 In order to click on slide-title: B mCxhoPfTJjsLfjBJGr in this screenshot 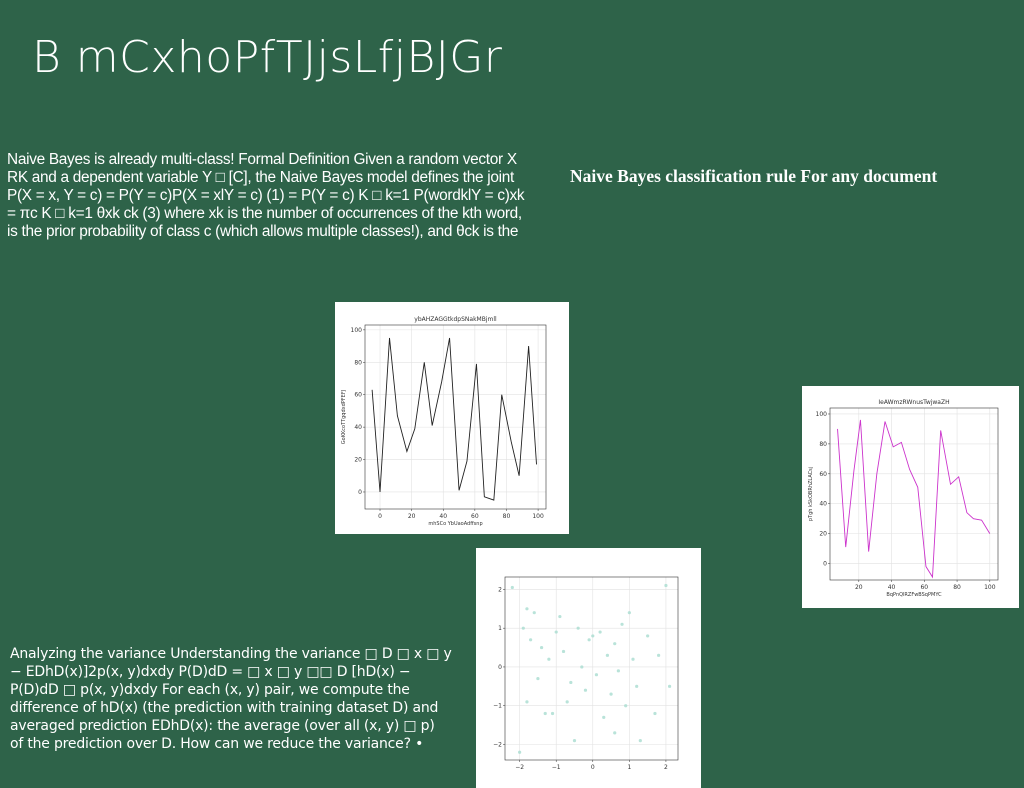, I will do `click(267, 57)`.